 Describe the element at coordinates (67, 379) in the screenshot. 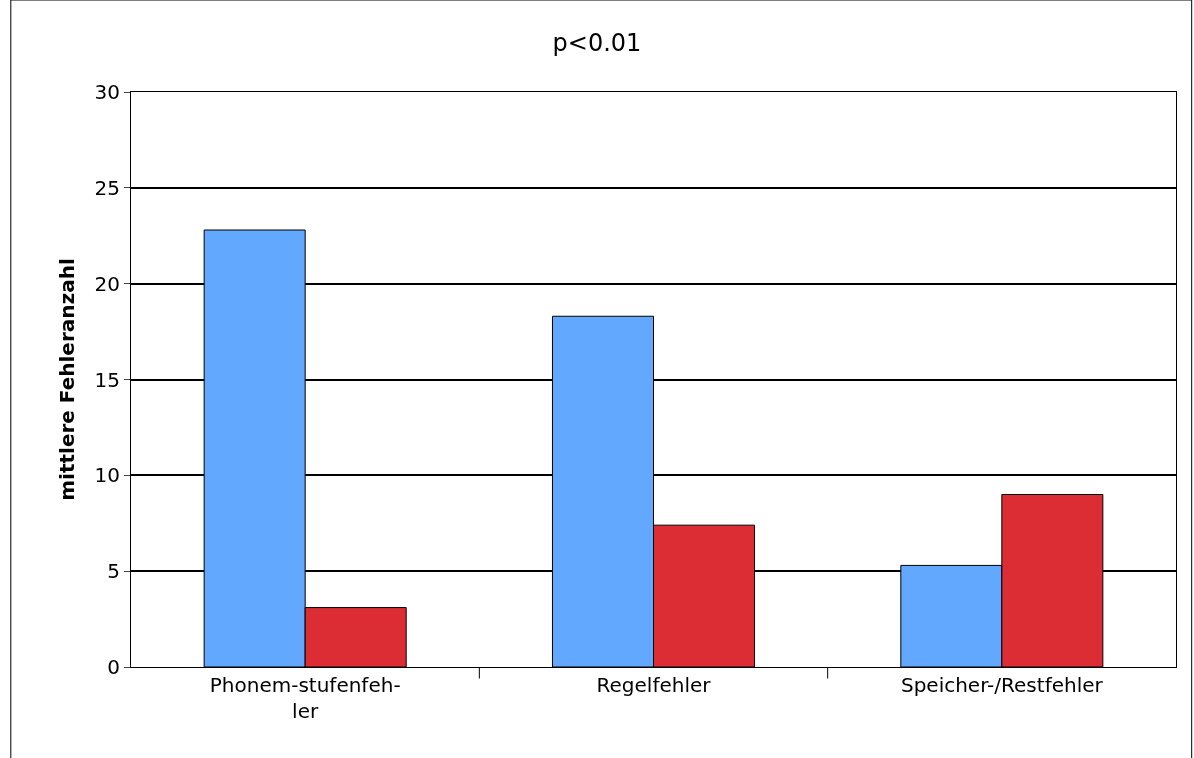

I see `y-axis-title: mittlere Fehleranzahl` at that location.